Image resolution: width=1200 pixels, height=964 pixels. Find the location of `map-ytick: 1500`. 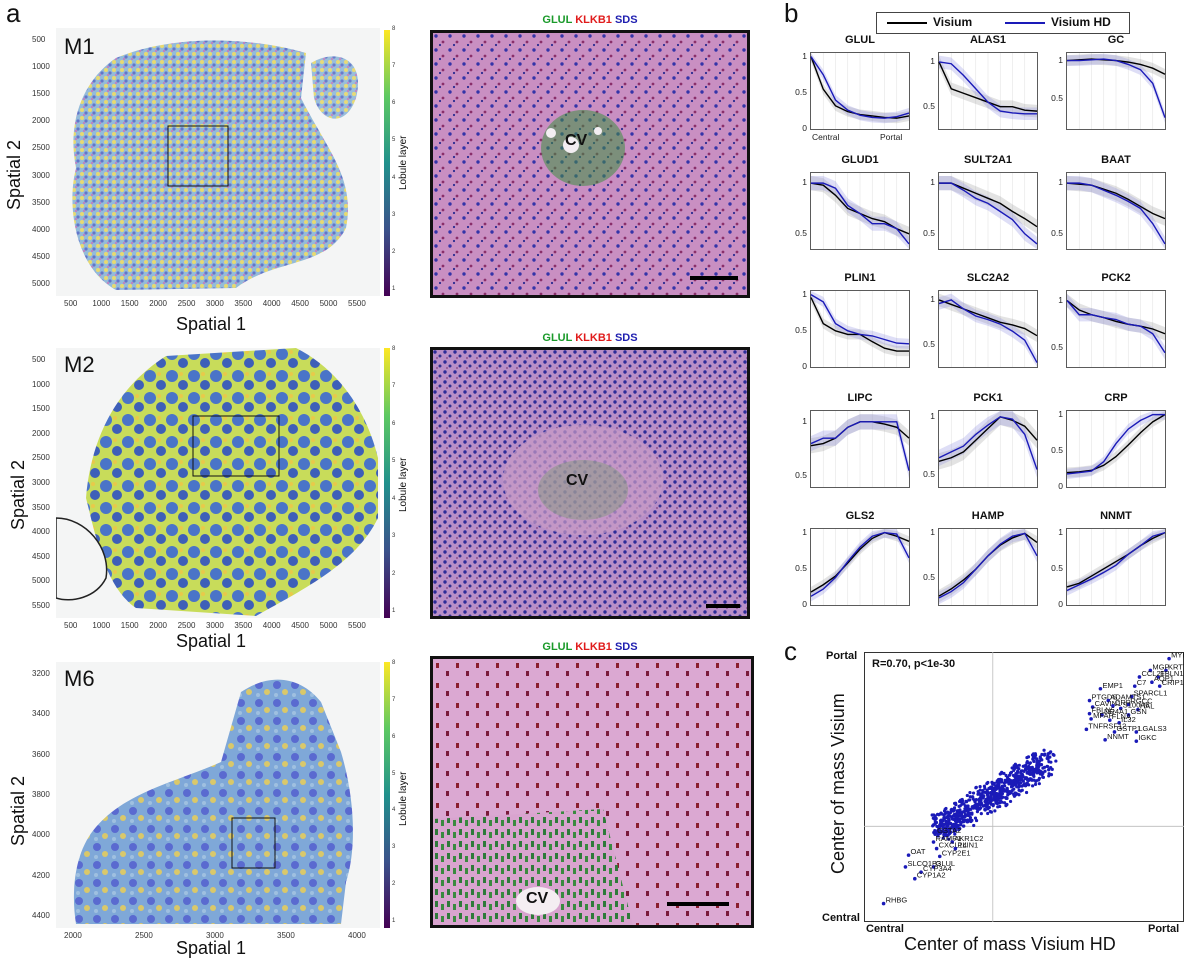

map-ytick: 1500 is located at coordinates (41, 94).